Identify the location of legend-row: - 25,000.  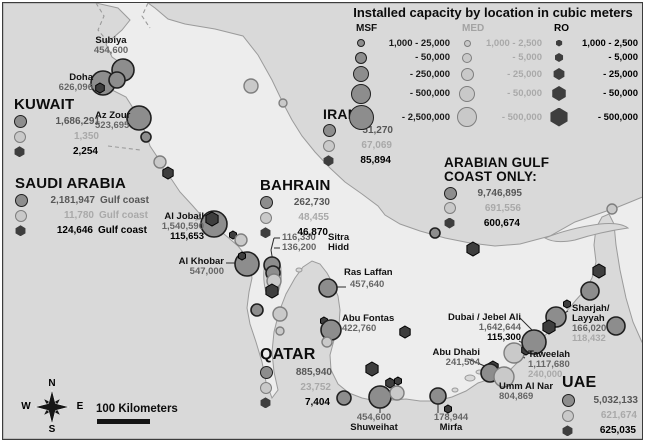
(498, 74).